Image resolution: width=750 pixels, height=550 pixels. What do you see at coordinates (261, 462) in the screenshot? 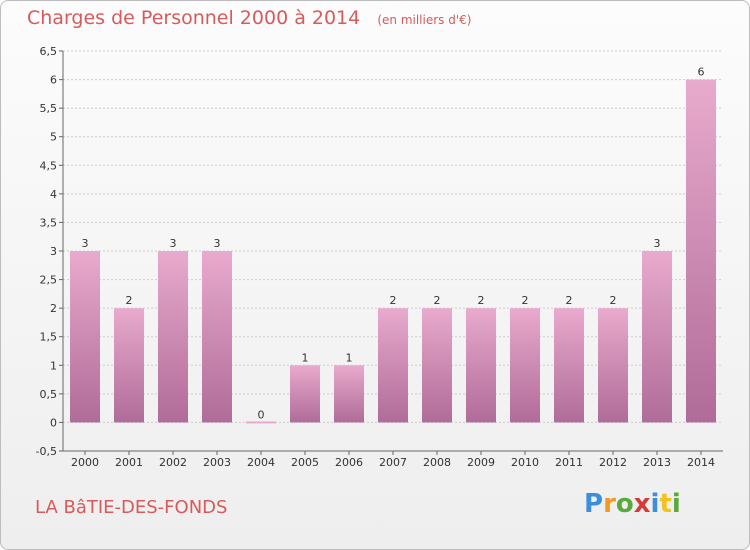
I see `x-tick-label: 2004` at bounding box center [261, 462].